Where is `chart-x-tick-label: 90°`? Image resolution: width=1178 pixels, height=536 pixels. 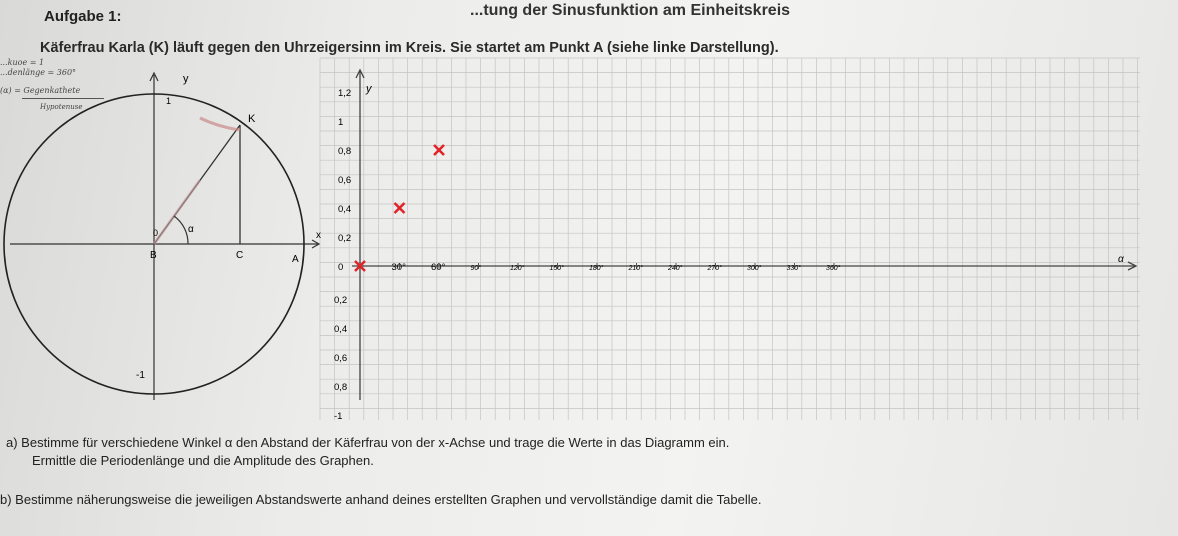 chart-x-tick-label: 90° is located at coordinates (476, 268).